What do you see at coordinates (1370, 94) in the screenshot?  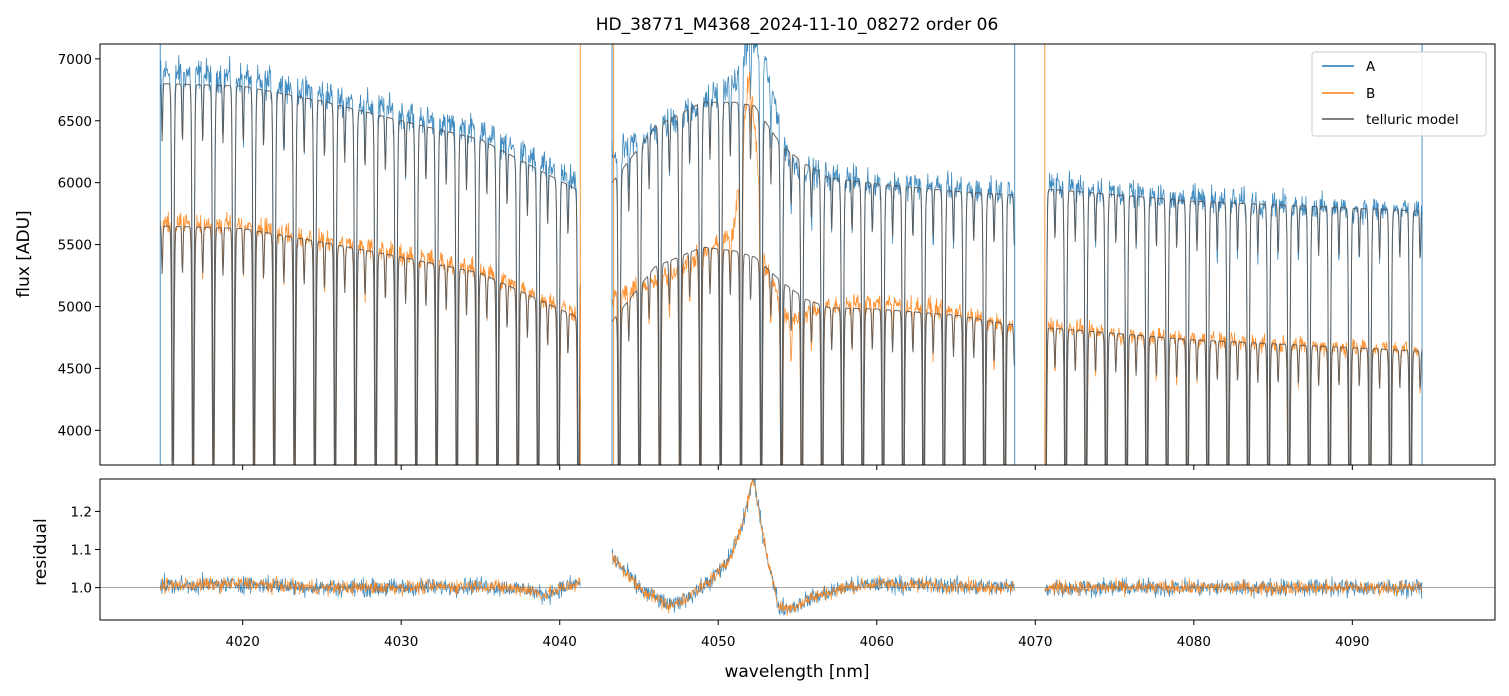 I see `legend-label-b: B` at bounding box center [1370, 94].